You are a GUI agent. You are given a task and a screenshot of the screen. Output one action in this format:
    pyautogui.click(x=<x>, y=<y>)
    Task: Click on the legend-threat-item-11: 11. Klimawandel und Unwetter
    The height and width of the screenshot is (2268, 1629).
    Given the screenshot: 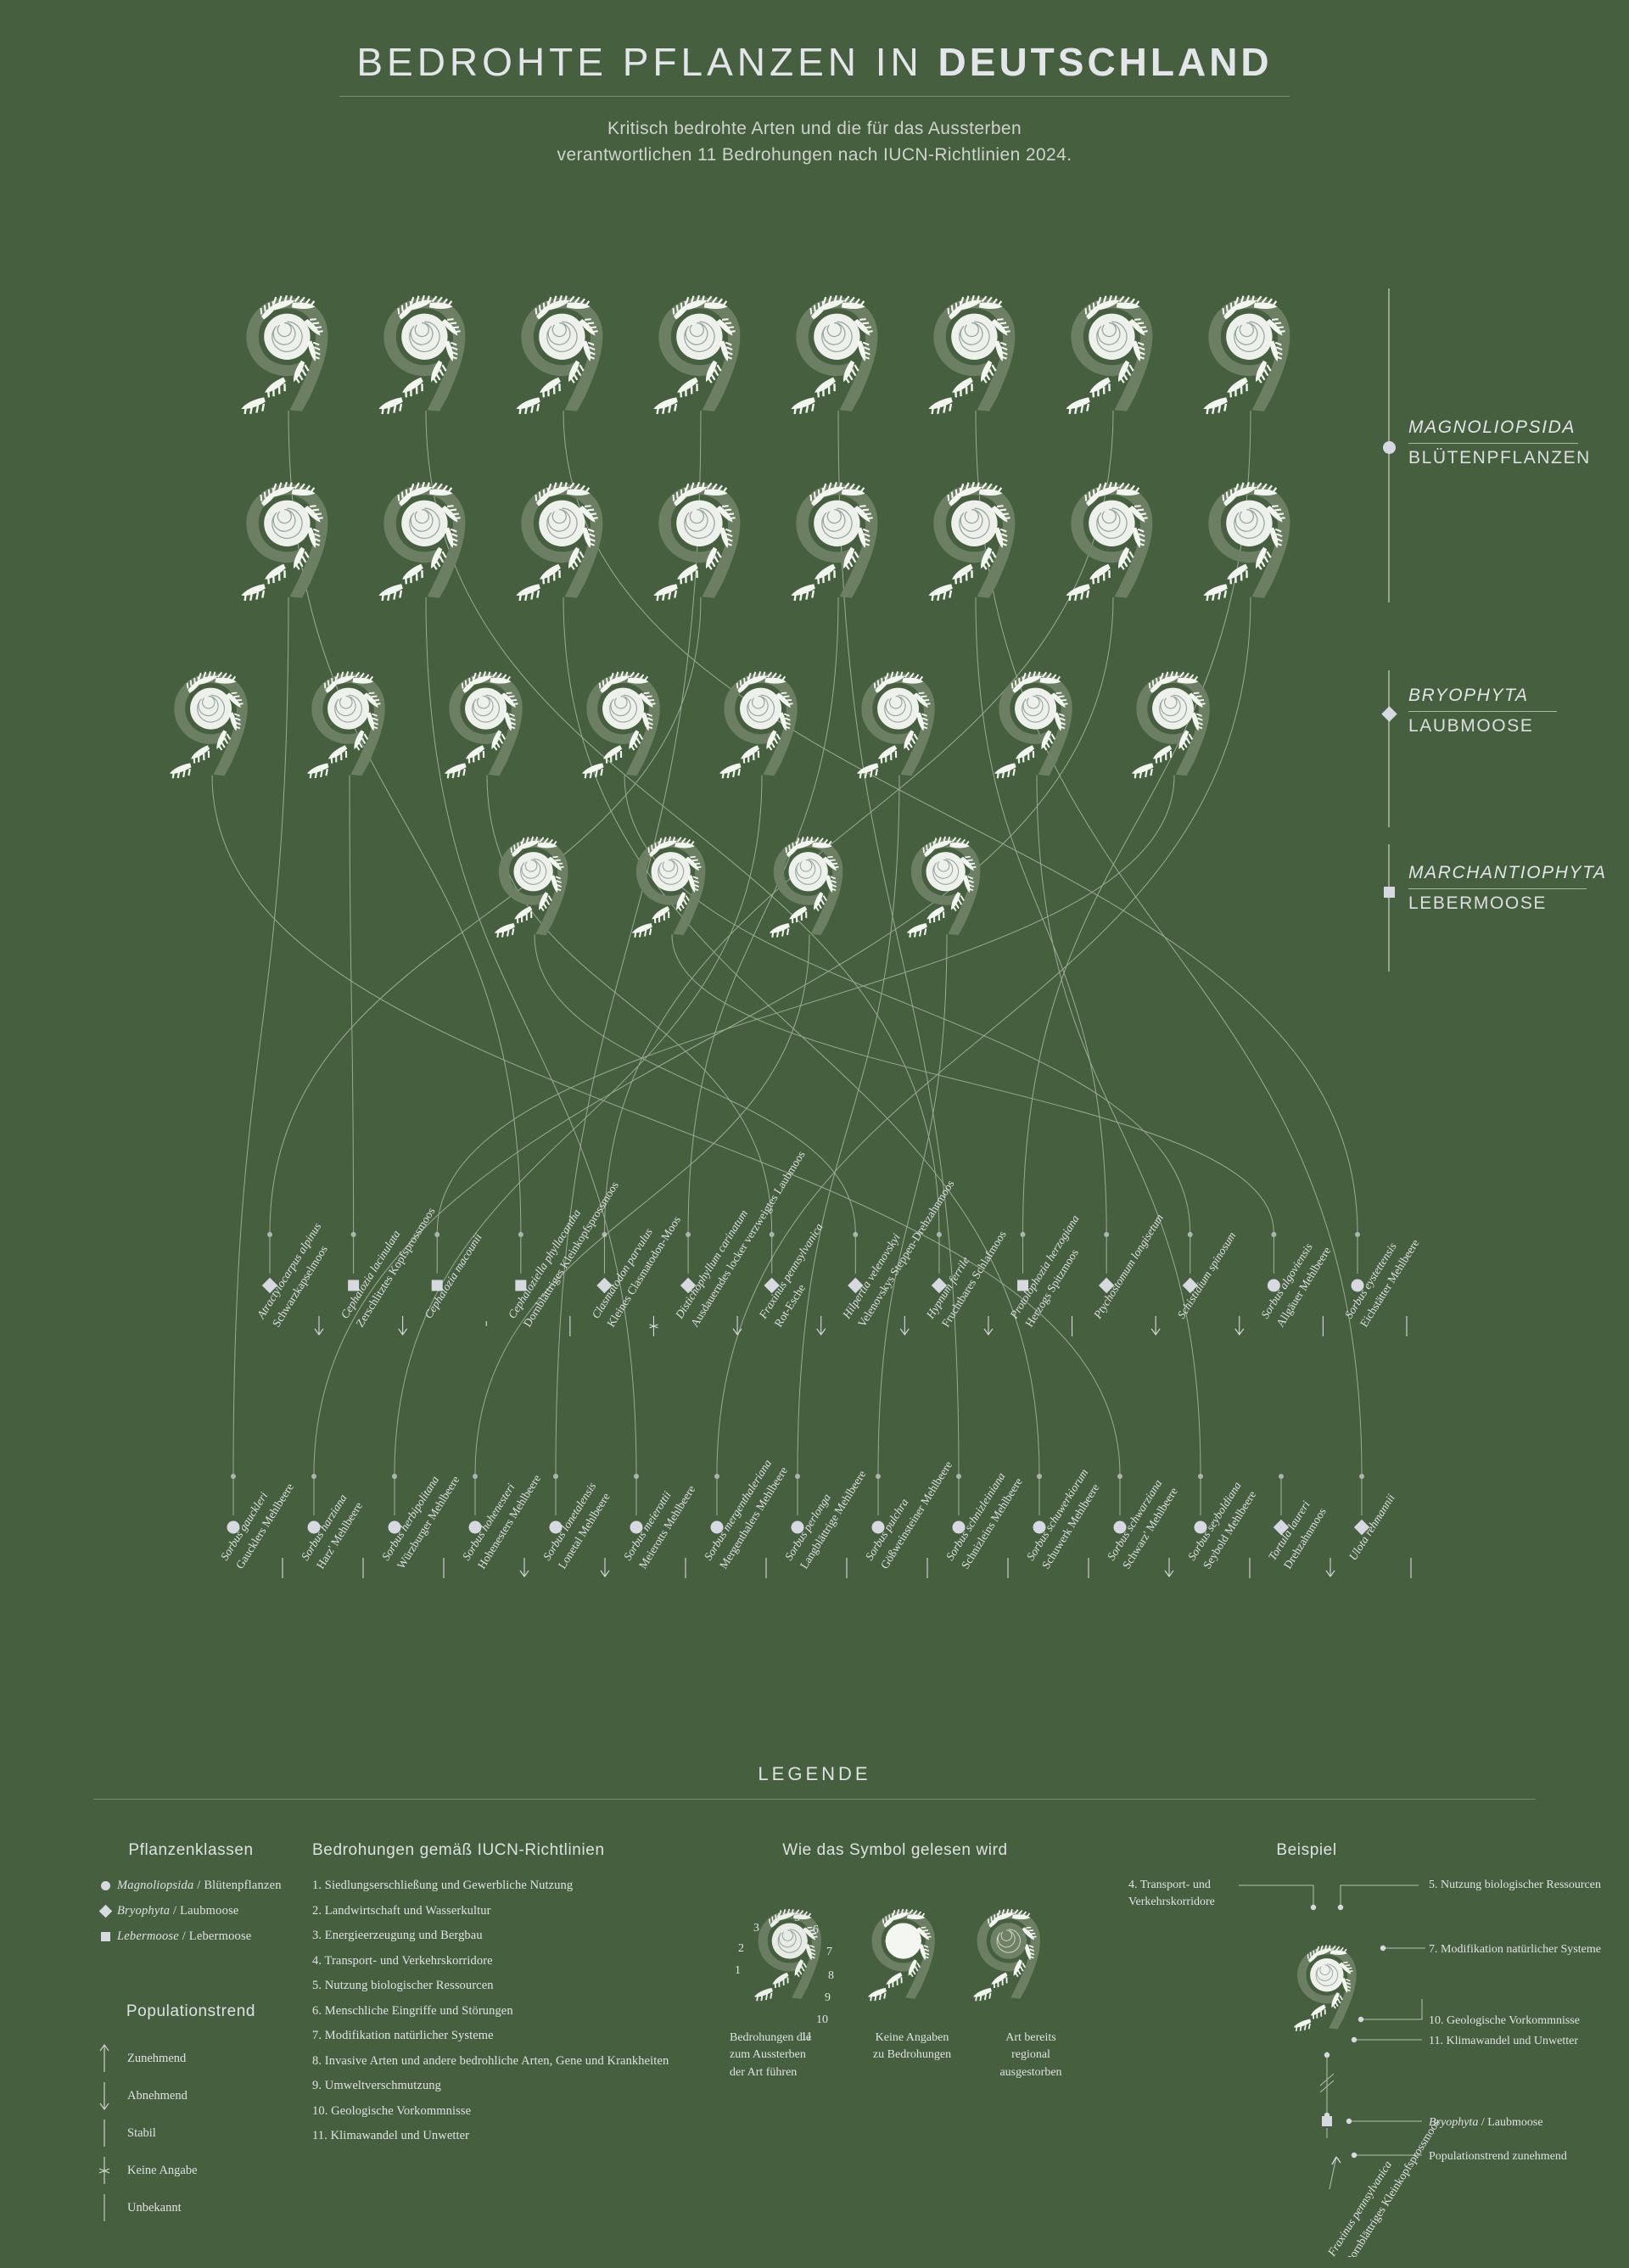 What is the action you would take?
    pyautogui.click(x=391, y=2135)
    